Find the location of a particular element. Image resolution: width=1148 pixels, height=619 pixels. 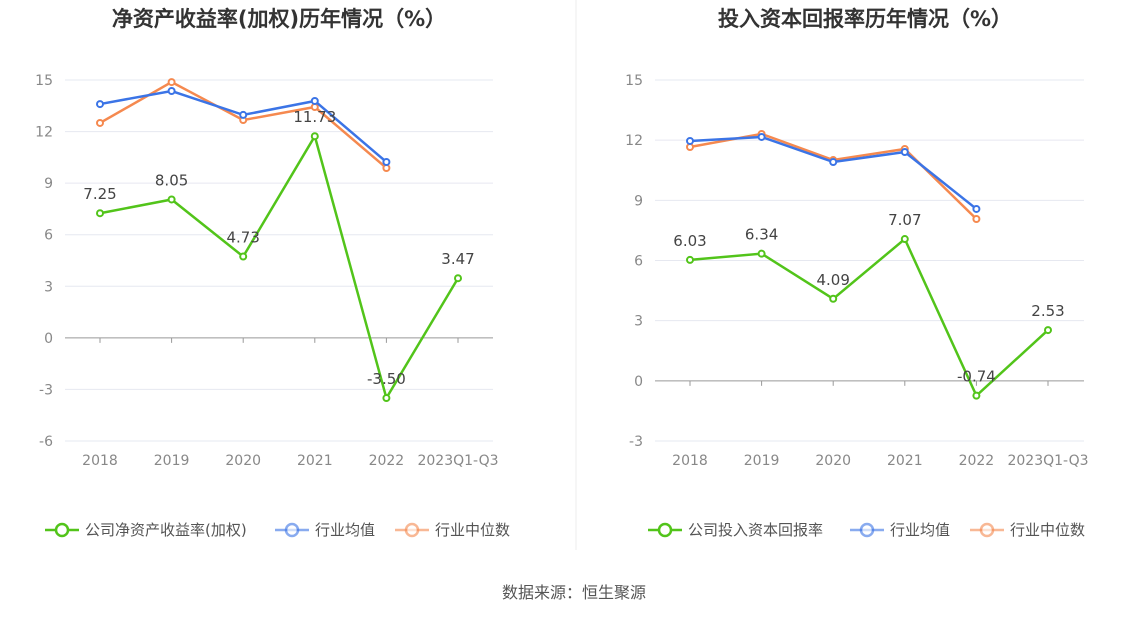

data-label: 8.05 is located at coordinates (171, 180).